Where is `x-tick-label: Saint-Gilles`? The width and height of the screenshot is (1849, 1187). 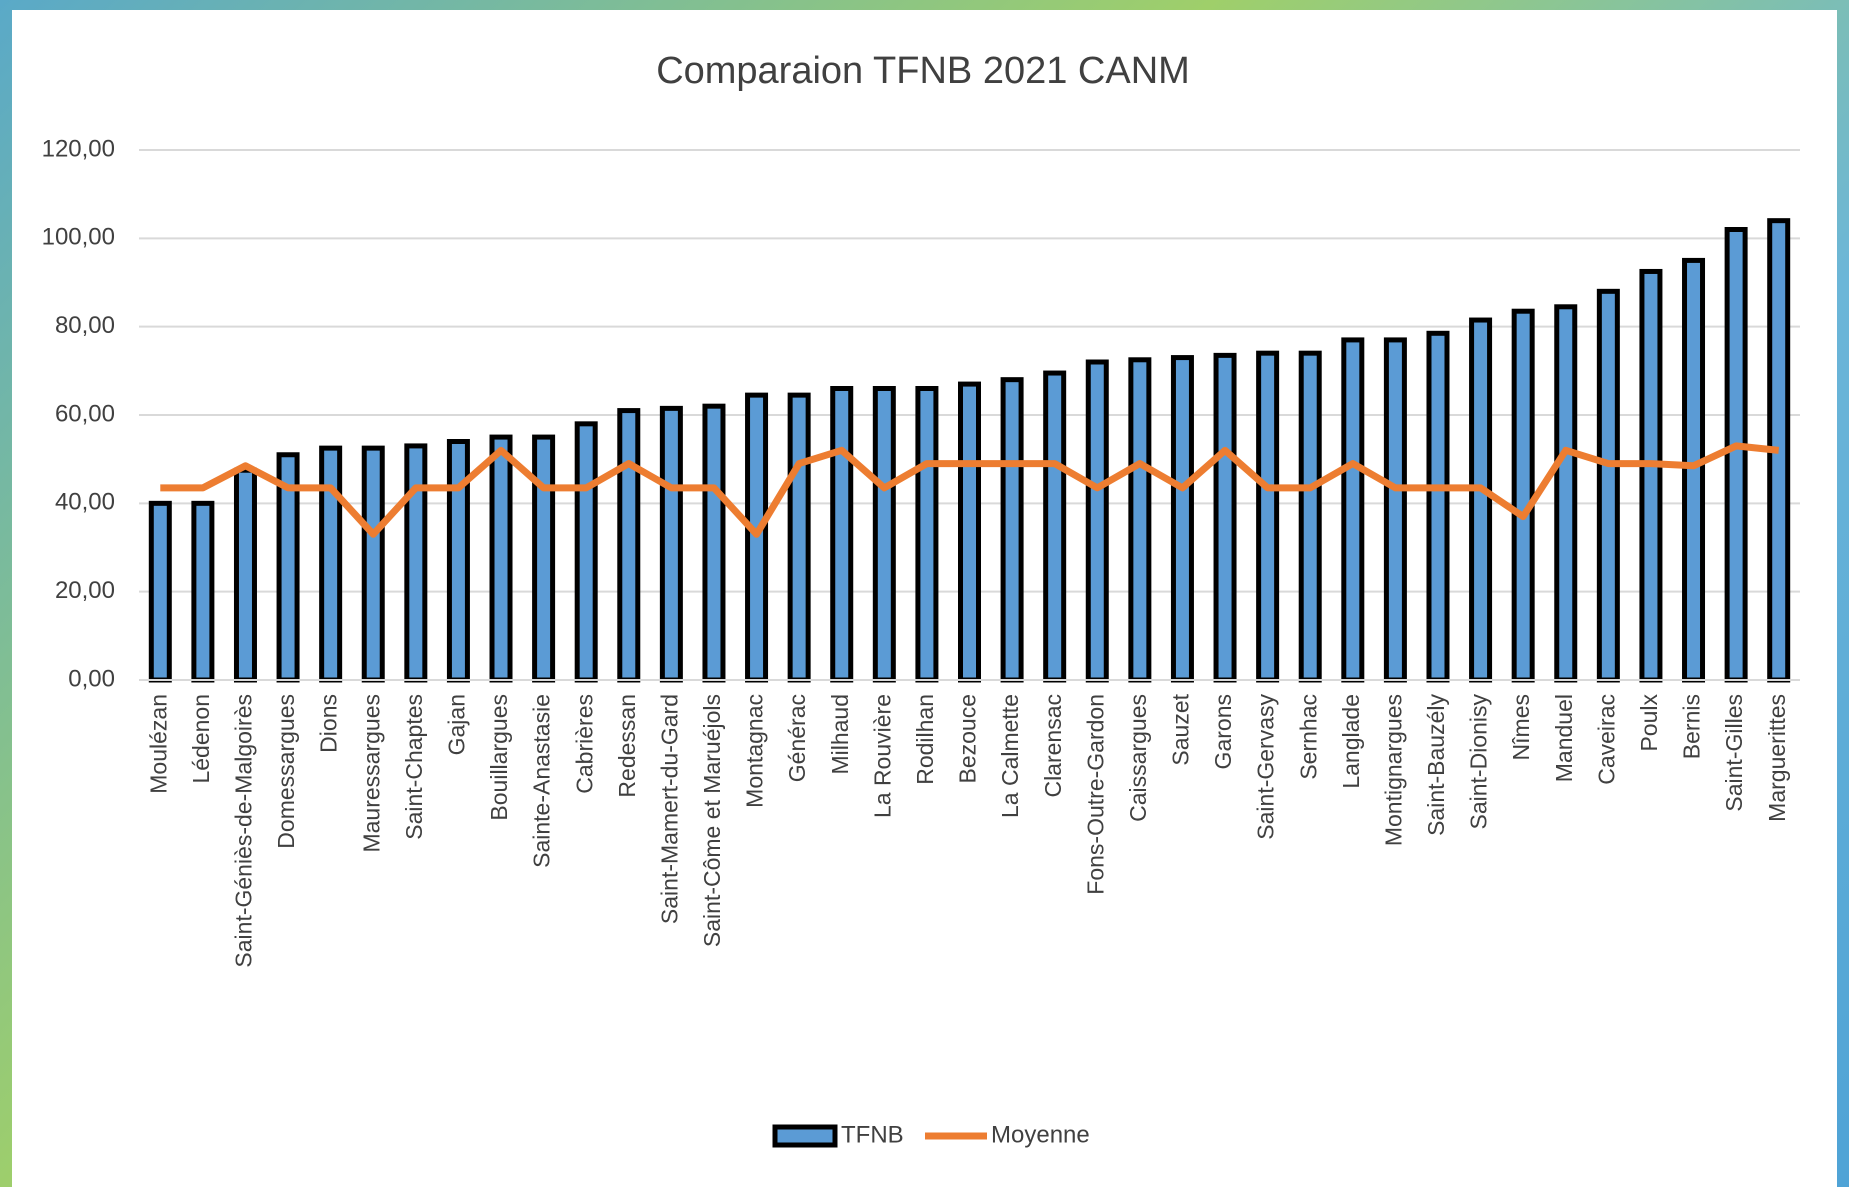
x-tick-label: Saint-Gilles is located at coordinates (1734, 753).